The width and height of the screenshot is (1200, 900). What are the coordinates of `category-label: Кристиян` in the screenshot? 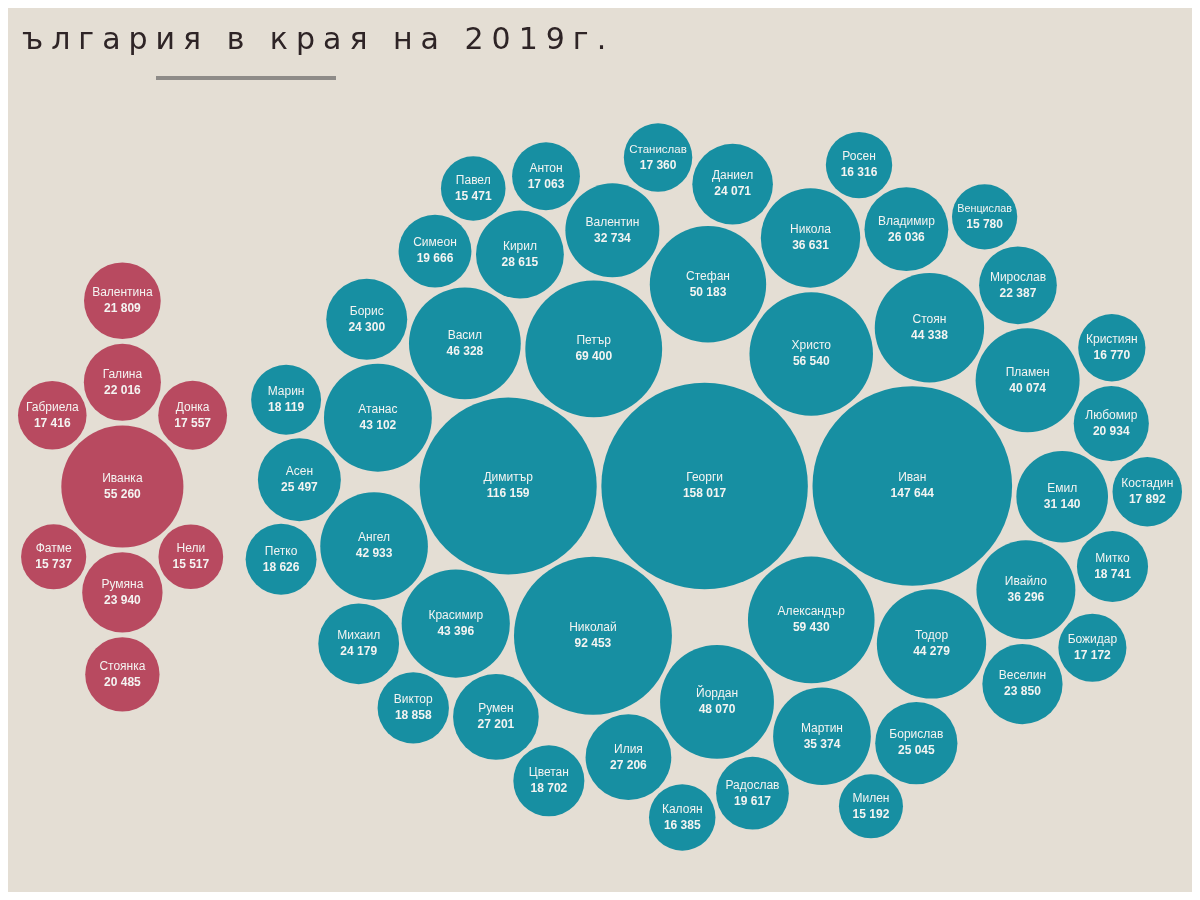 It's located at (1111, 339).